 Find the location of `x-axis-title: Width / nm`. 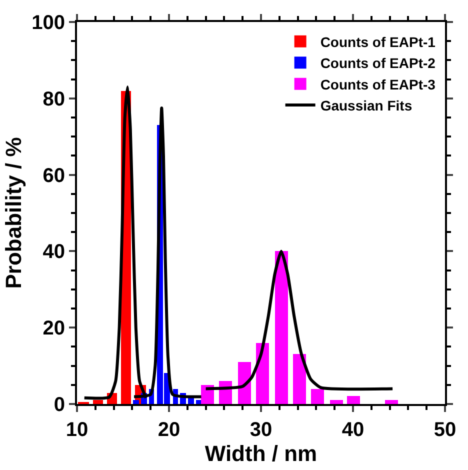

x-axis-title: Width / nm is located at coordinates (261, 453).